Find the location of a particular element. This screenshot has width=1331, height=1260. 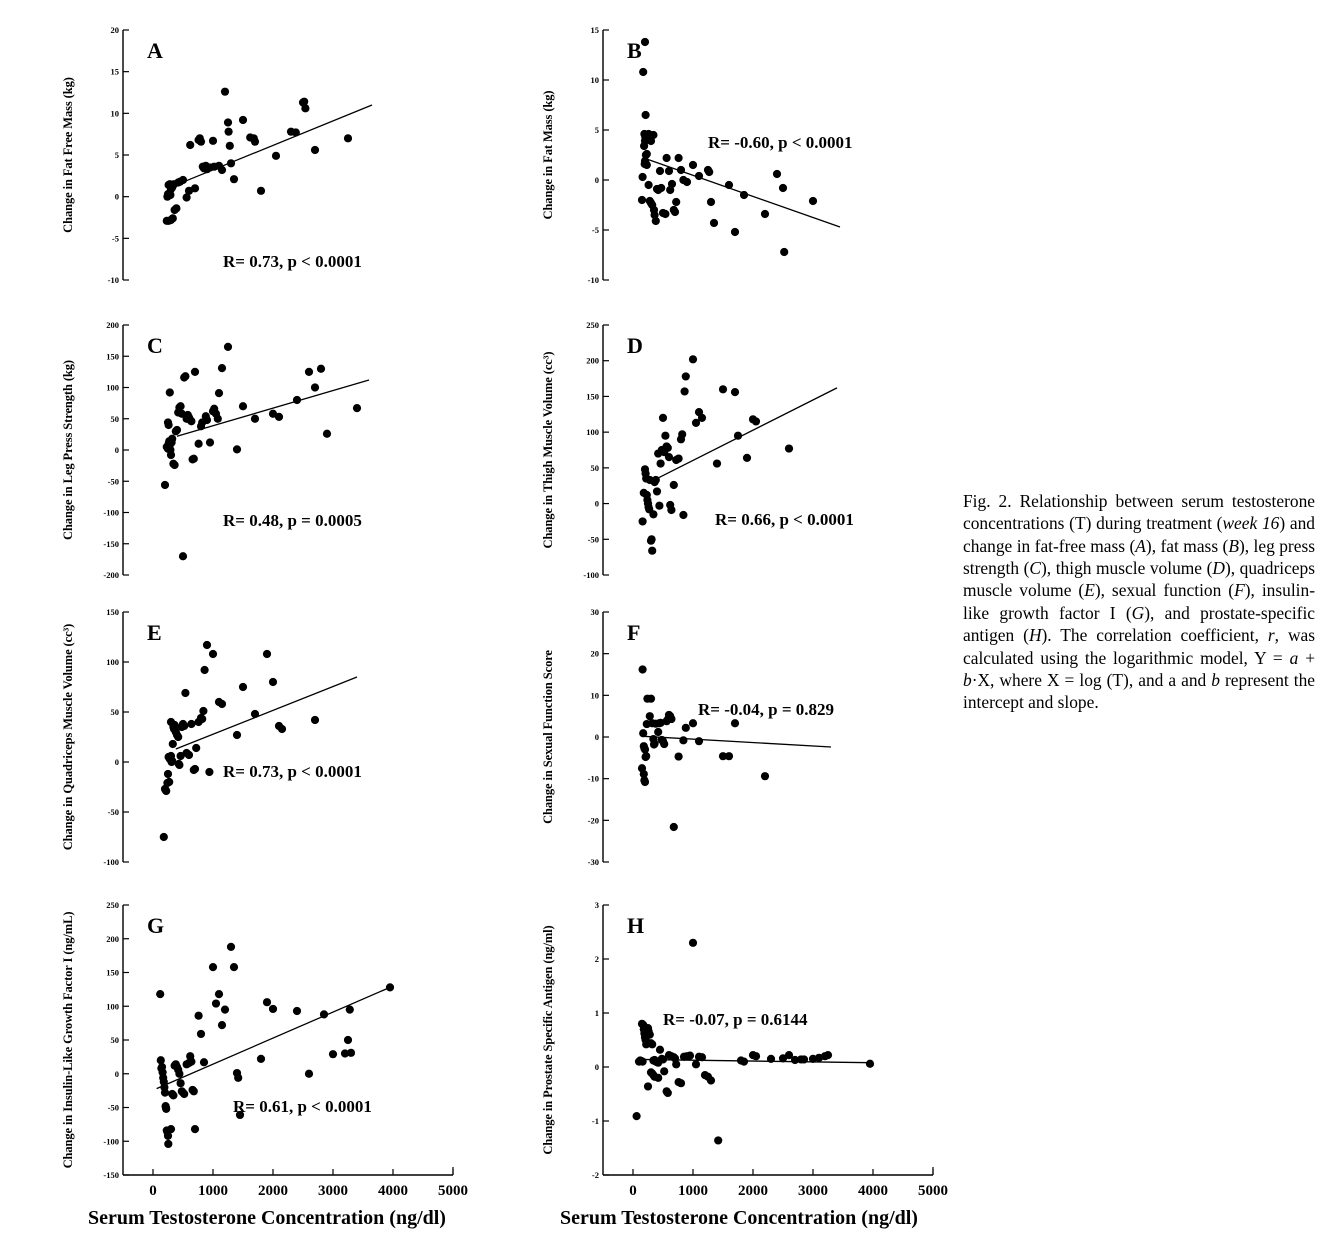

y-tick-label: 5 is located at coordinates (117, 155).